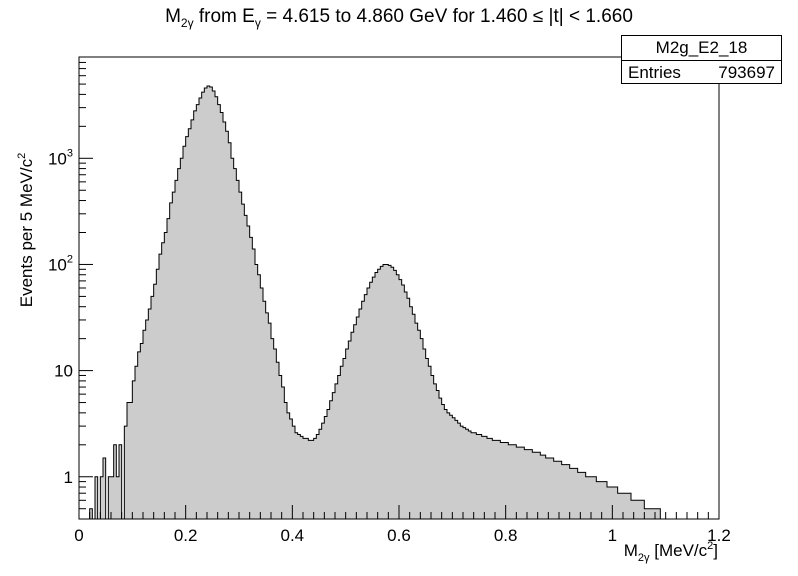  I want to click on x-tick-label: 0.2, so click(186, 535).